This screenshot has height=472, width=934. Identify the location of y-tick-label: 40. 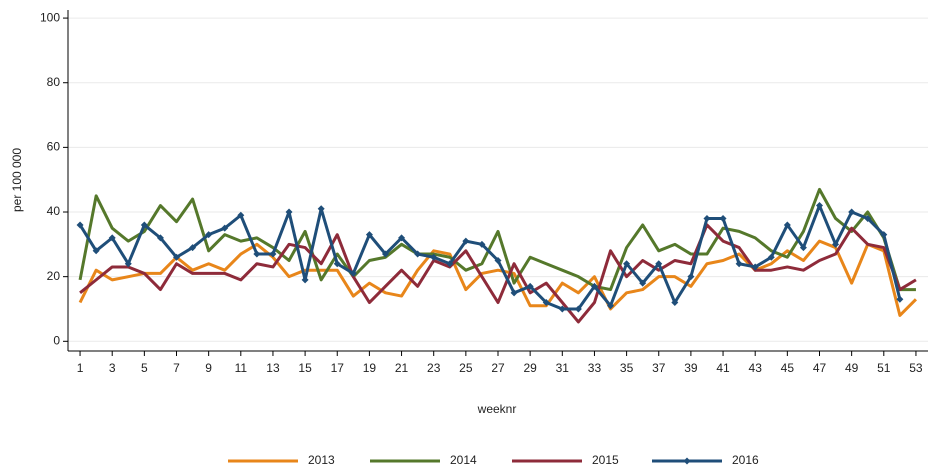
(54, 211).